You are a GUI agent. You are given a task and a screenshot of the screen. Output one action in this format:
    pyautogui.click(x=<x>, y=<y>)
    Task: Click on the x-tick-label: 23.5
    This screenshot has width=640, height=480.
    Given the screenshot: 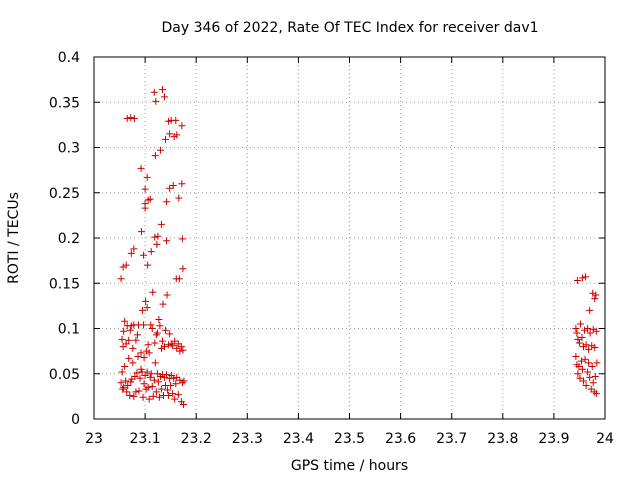 What is the action you would take?
    pyautogui.click(x=349, y=439)
    